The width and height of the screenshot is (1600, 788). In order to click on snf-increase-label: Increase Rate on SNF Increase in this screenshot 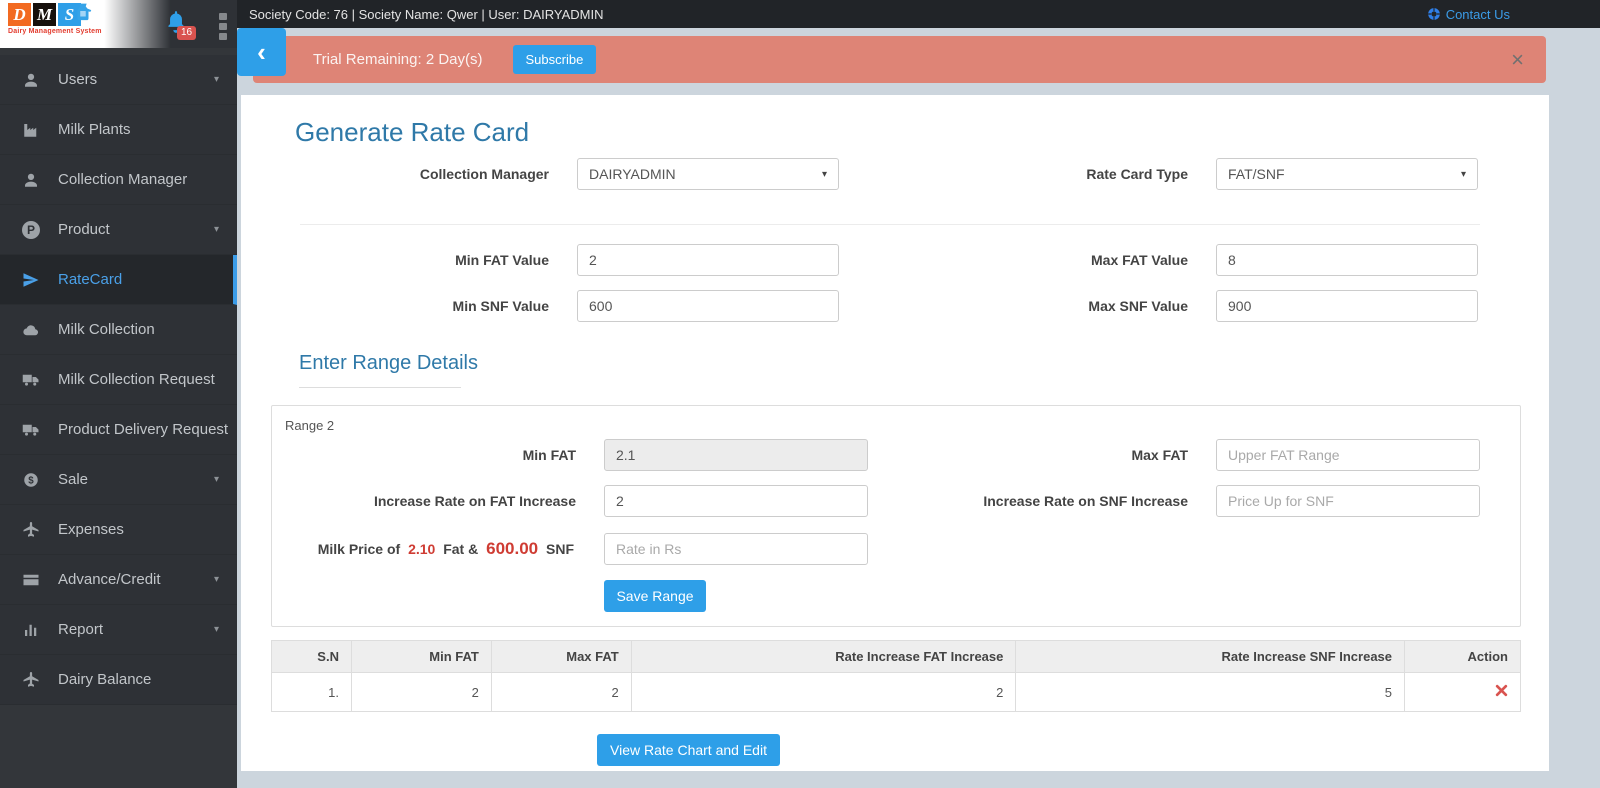, I will do `click(1085, 501)`.